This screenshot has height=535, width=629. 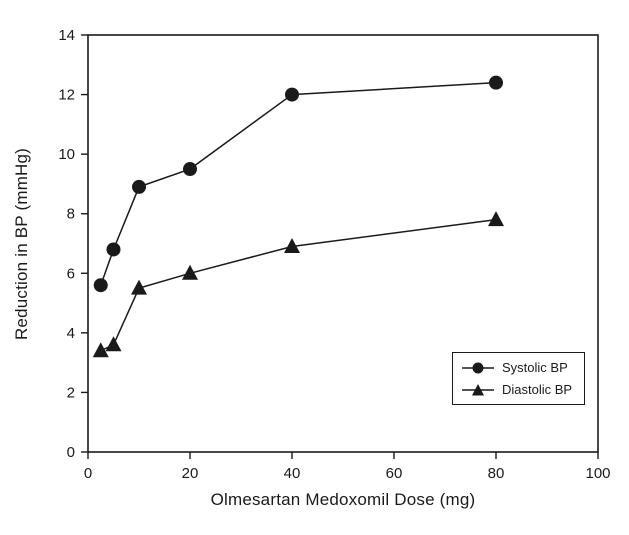 I want to click on systolic-circle-icon, so click(x=478, y=367).